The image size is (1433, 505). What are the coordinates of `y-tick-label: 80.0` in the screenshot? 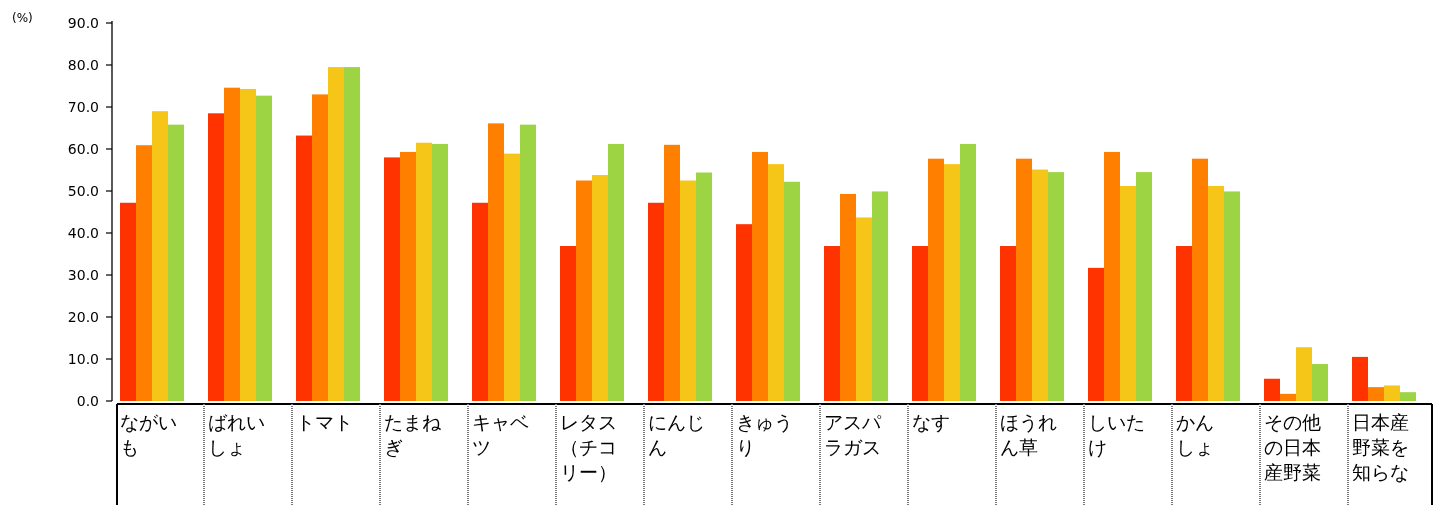 It's located at (83, 65).